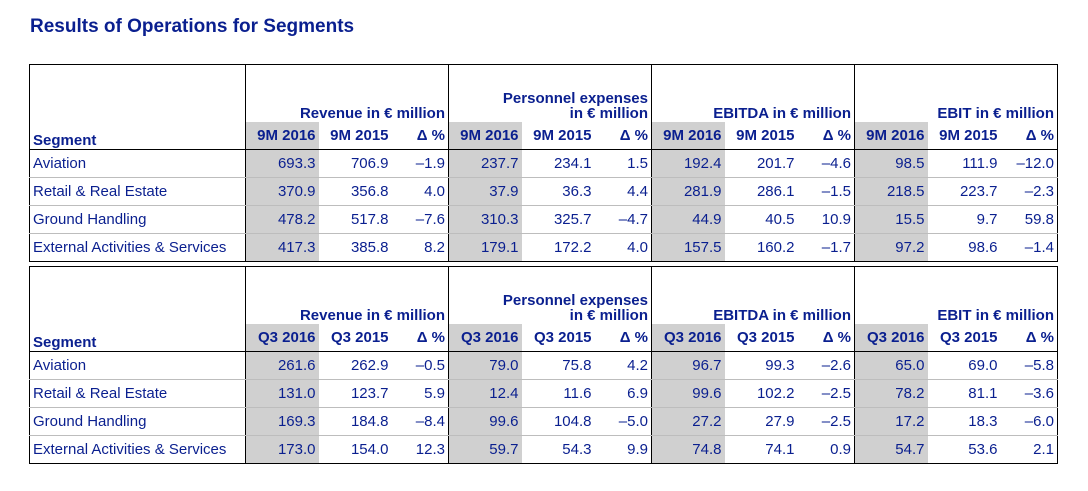  I want to click on table-cell: 172.2, so click(558, 247).